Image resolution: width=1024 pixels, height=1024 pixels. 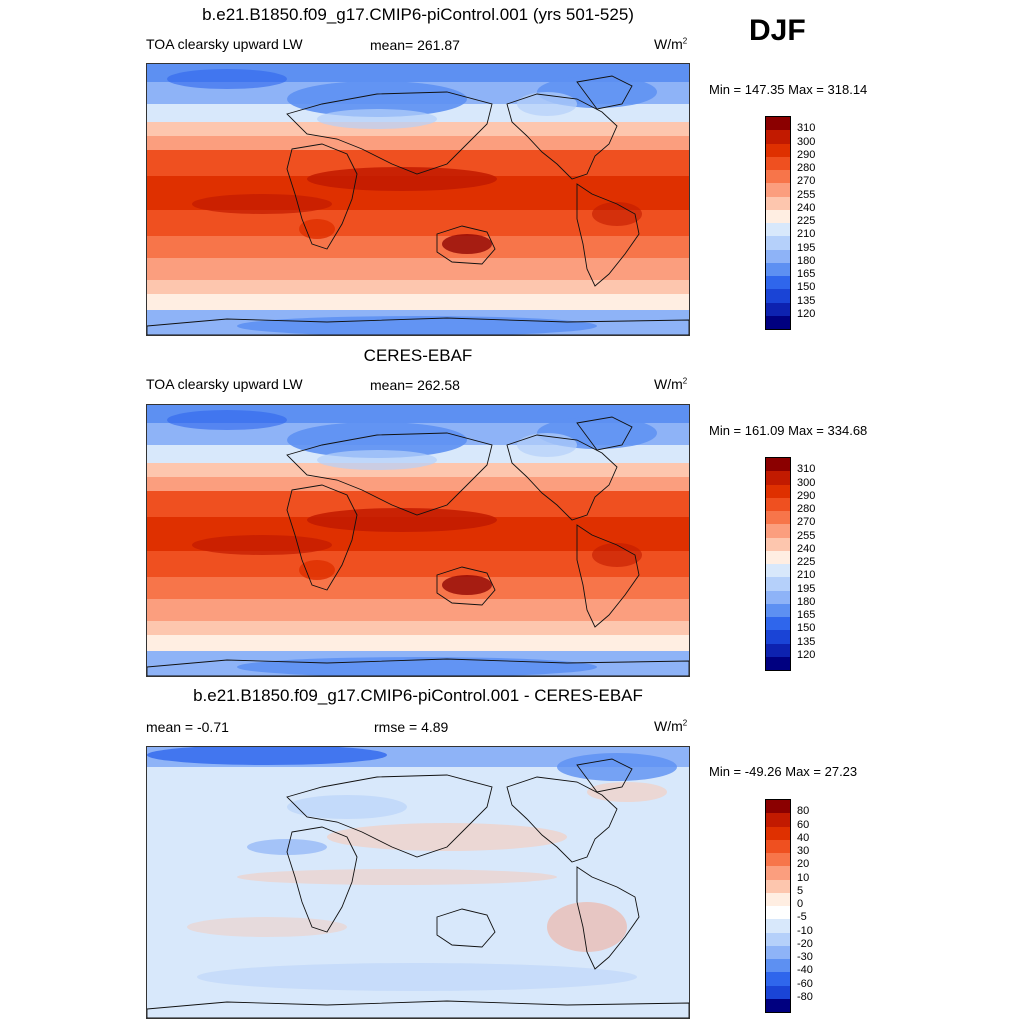 I want to click on panel3-colorbar, so click(x=778, y=906).